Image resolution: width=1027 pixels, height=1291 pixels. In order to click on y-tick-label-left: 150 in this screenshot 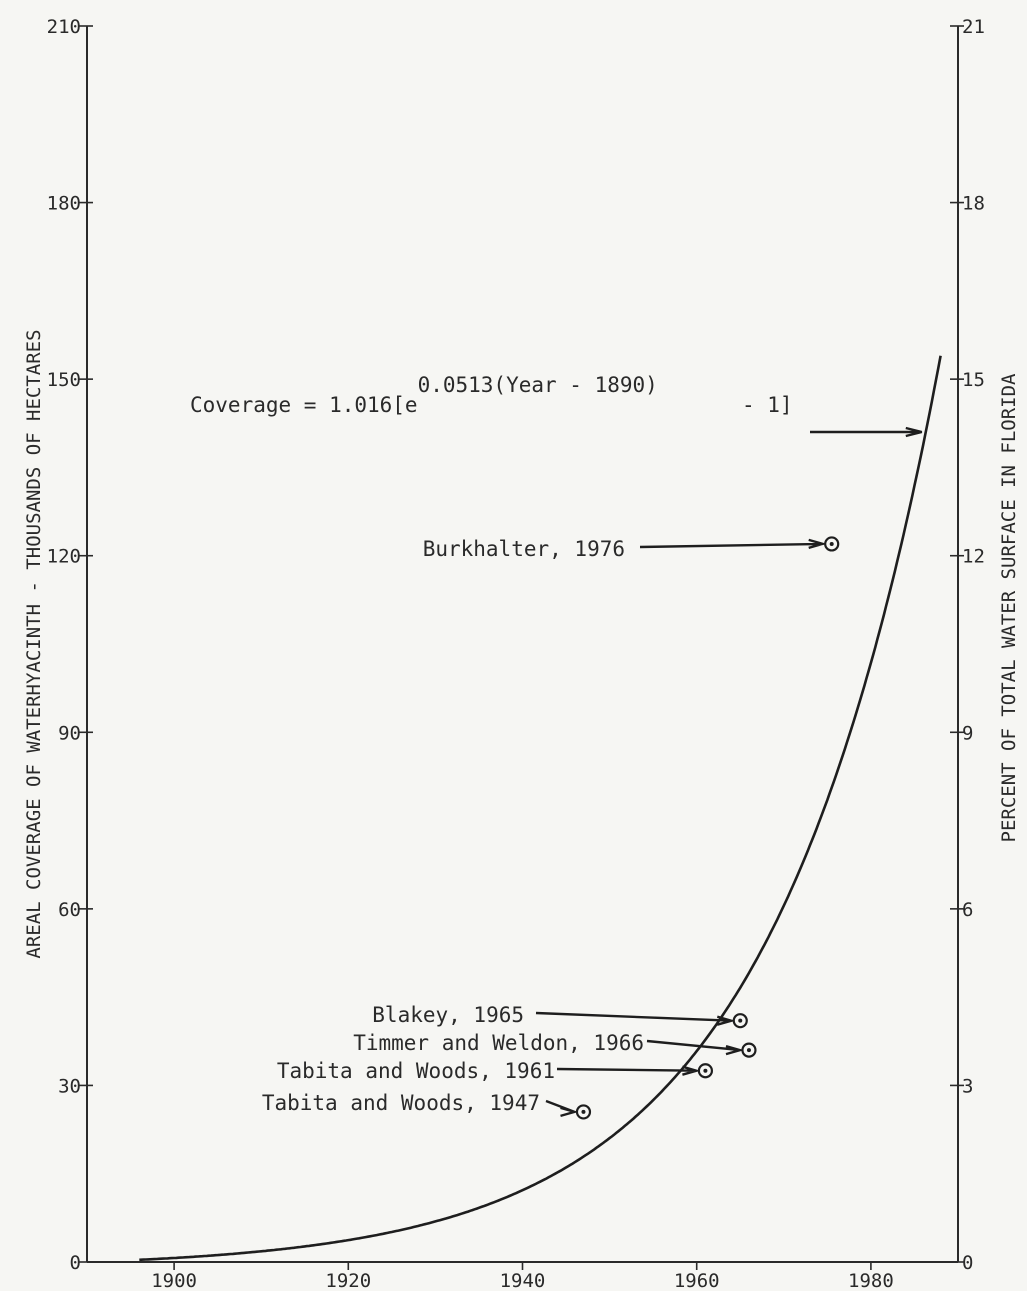, I will do `click(64, 380)`.